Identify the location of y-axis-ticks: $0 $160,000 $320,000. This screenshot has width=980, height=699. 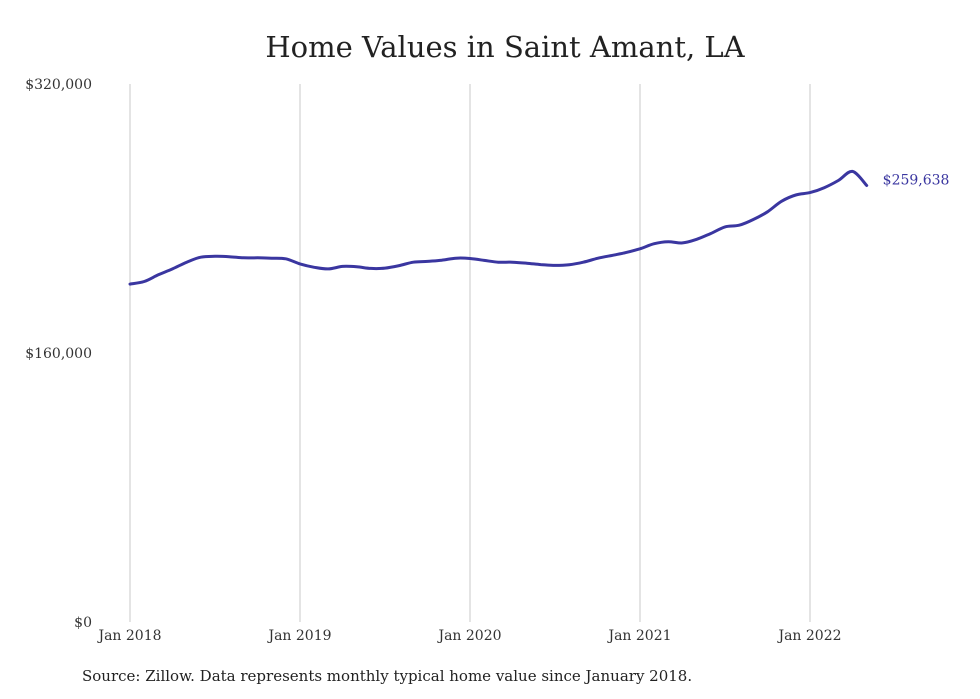
(58, 354).